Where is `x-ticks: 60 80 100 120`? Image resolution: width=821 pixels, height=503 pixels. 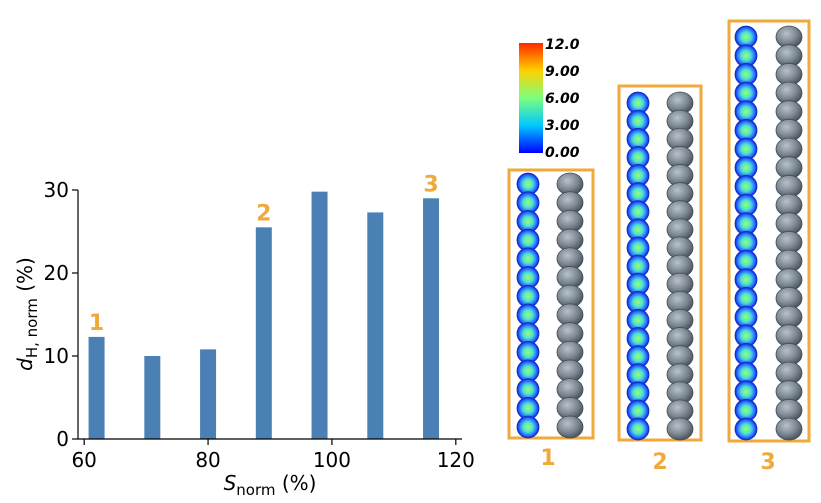
x-ticks: 60 80 100 120 is located at coordinates (273, 455).